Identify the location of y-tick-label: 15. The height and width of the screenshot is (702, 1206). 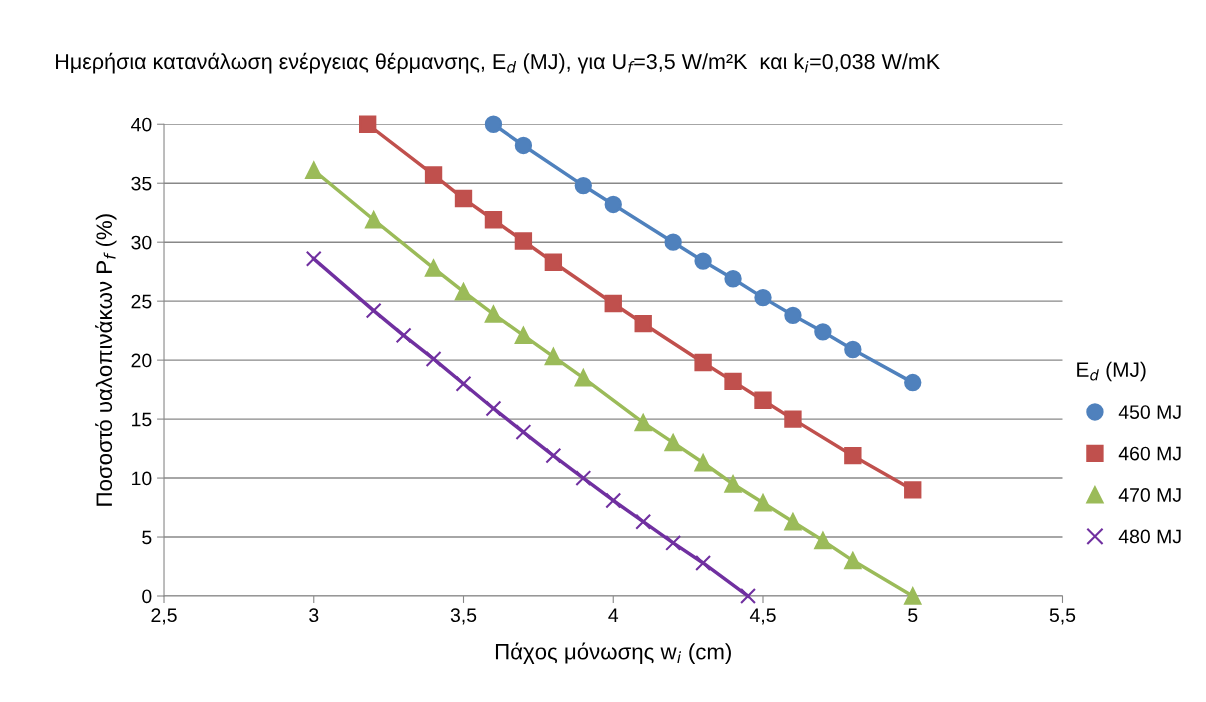
(142, 419).